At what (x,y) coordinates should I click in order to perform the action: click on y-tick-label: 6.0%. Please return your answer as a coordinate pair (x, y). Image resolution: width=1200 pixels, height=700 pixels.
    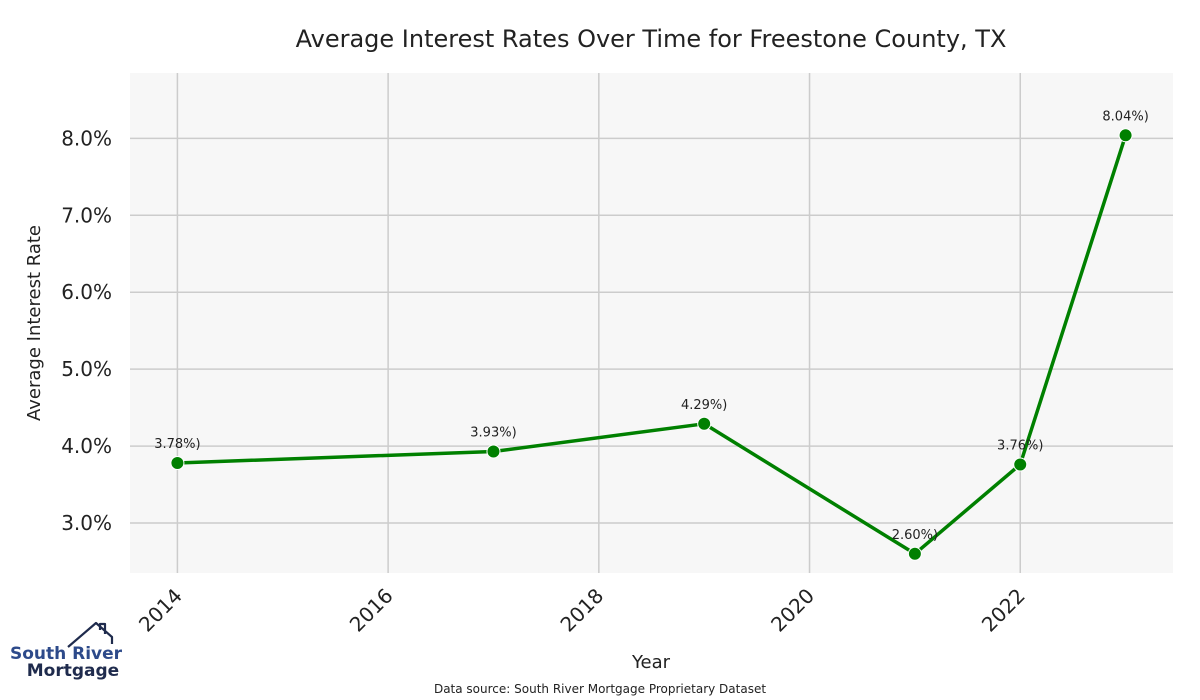
    Looking at the image, I should click on (86, 292).